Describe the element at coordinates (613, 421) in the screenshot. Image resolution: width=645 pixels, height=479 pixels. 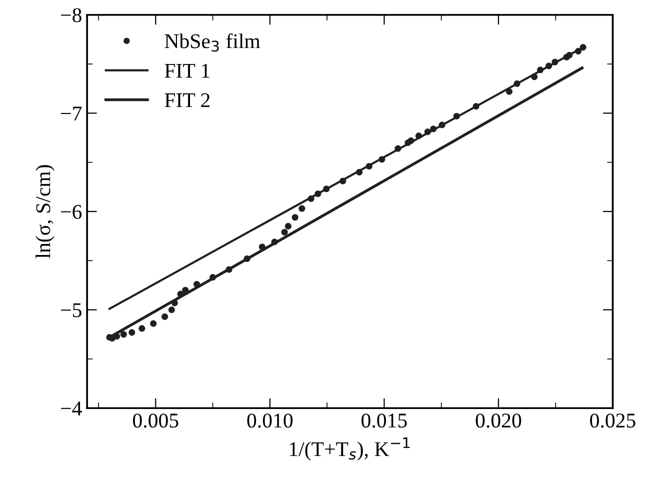
I see `x-tick-label: 0.025` at that location.